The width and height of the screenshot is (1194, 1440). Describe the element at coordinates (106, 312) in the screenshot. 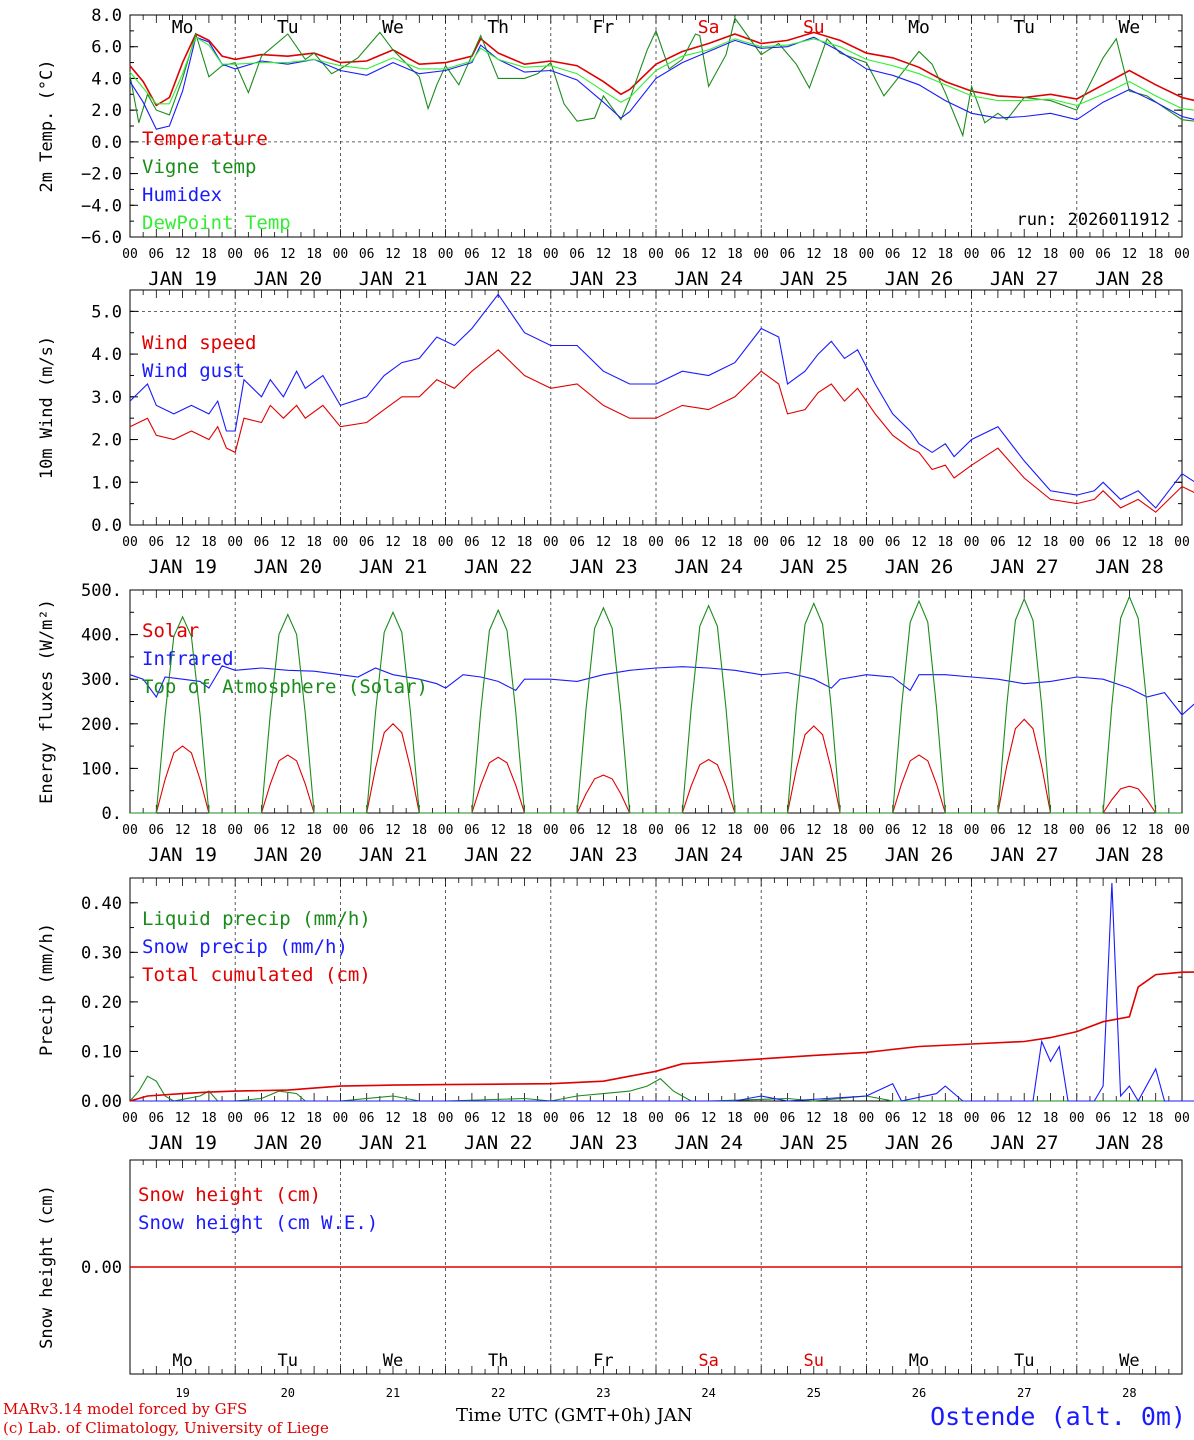

I see `y-tick-label: 5.0` at that location.